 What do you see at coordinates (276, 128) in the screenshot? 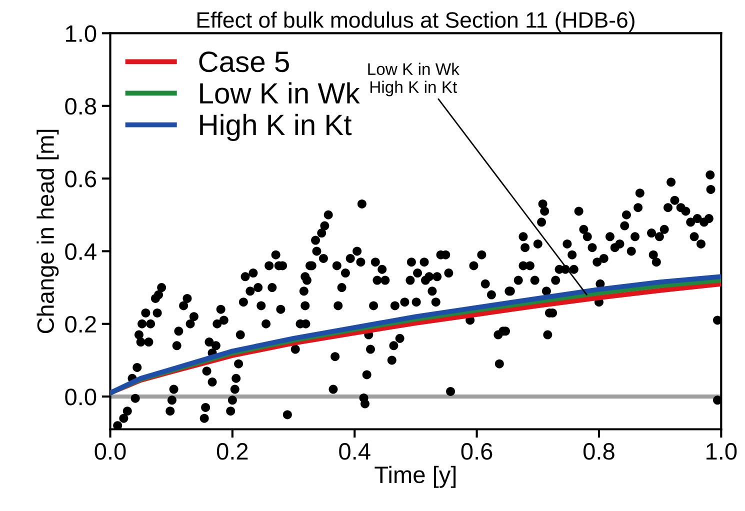
I see `legend-label: High K in Kt` at bounding box center [276, 128].